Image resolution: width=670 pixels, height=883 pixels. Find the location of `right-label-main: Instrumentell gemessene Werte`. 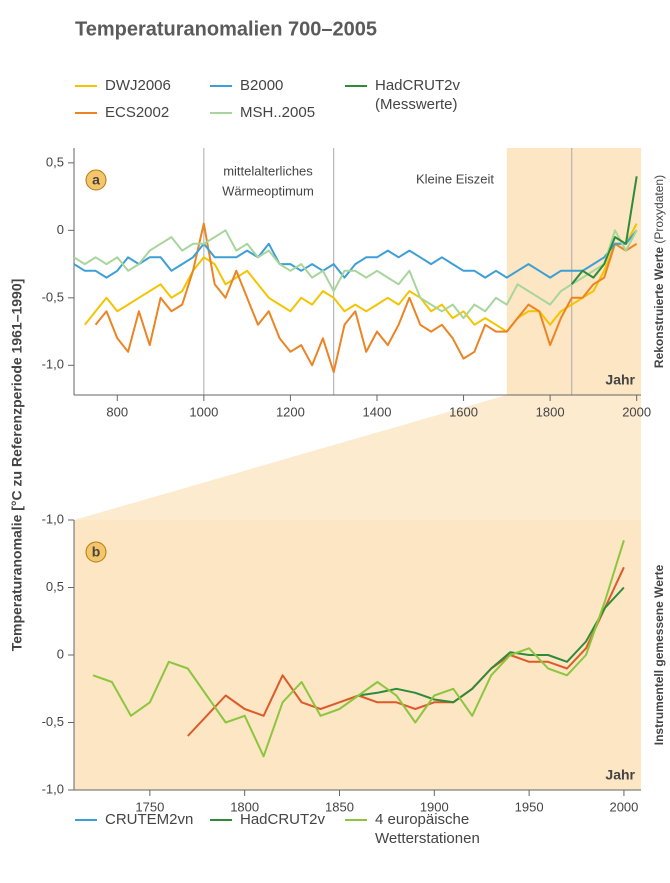

right-label-main: Instrumentell gemessene Werte is located at coordinates (659, 654).